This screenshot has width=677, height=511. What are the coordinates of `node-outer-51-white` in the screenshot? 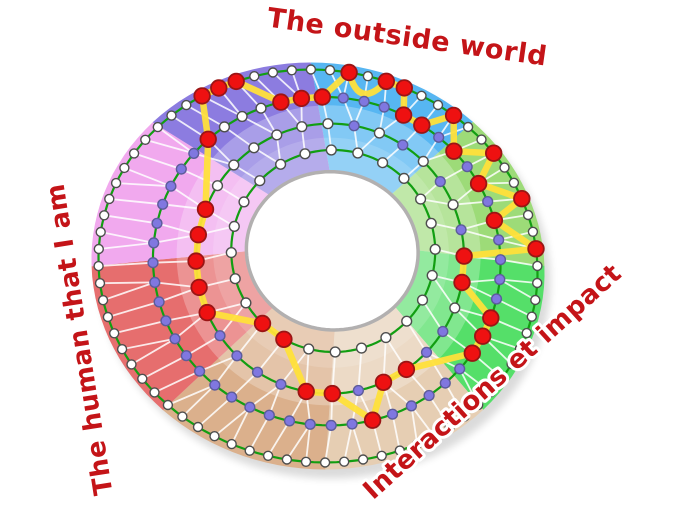 It's located at (108, 317).